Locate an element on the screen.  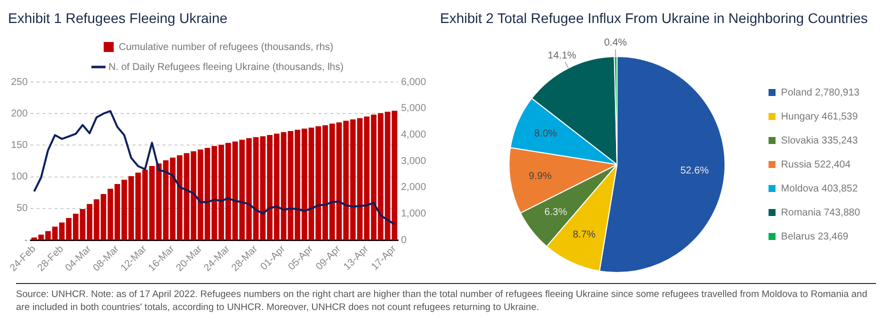
legend-label: N. of Daily Refugees fleeing Ukraine (thousands, lhs) is located at coordinates (226, 67).